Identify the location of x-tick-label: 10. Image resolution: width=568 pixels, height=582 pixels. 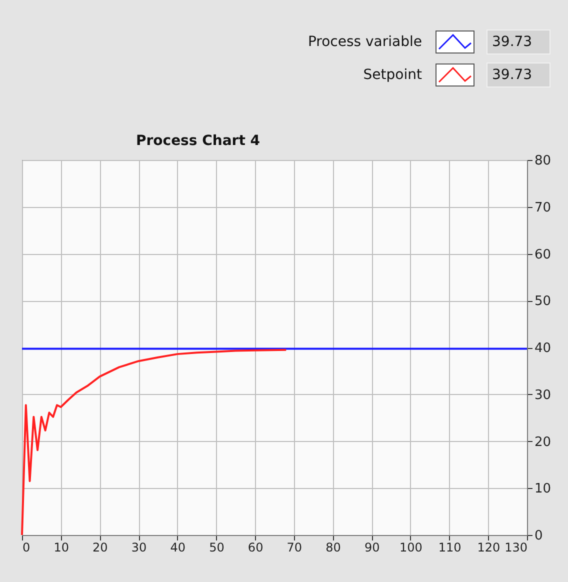
(61, 547).